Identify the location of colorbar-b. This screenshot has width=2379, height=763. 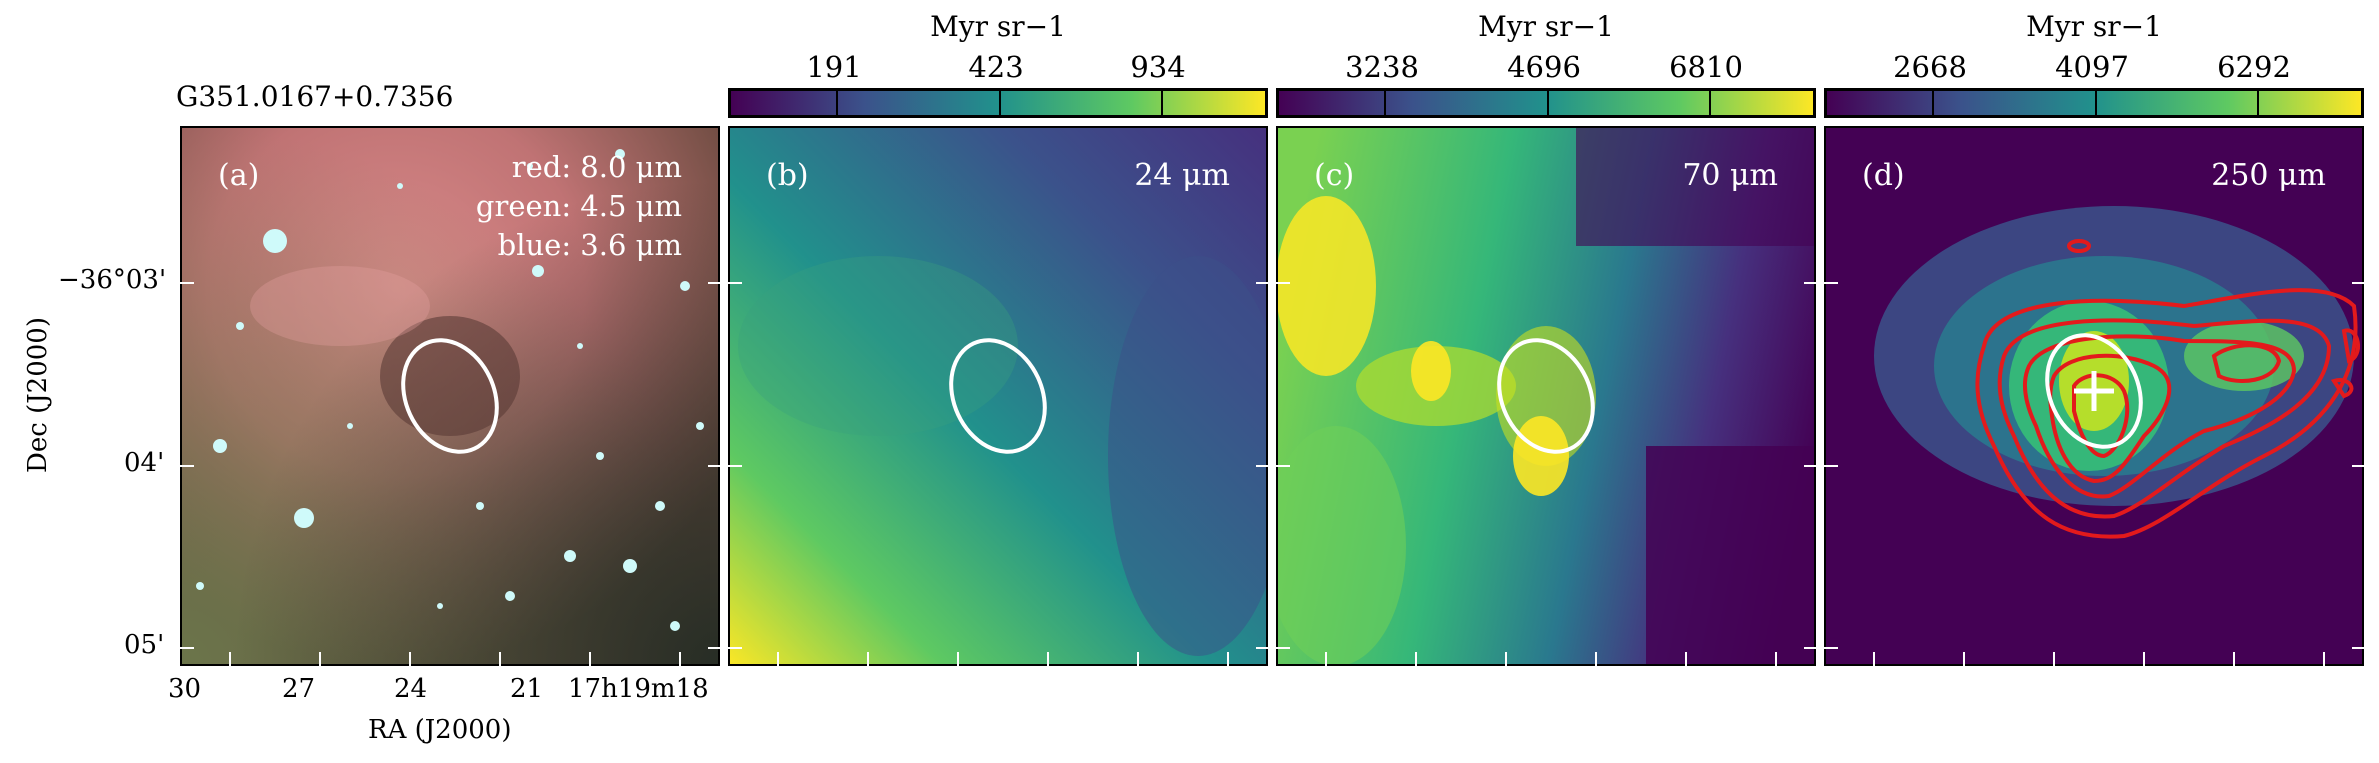
(998, 103).